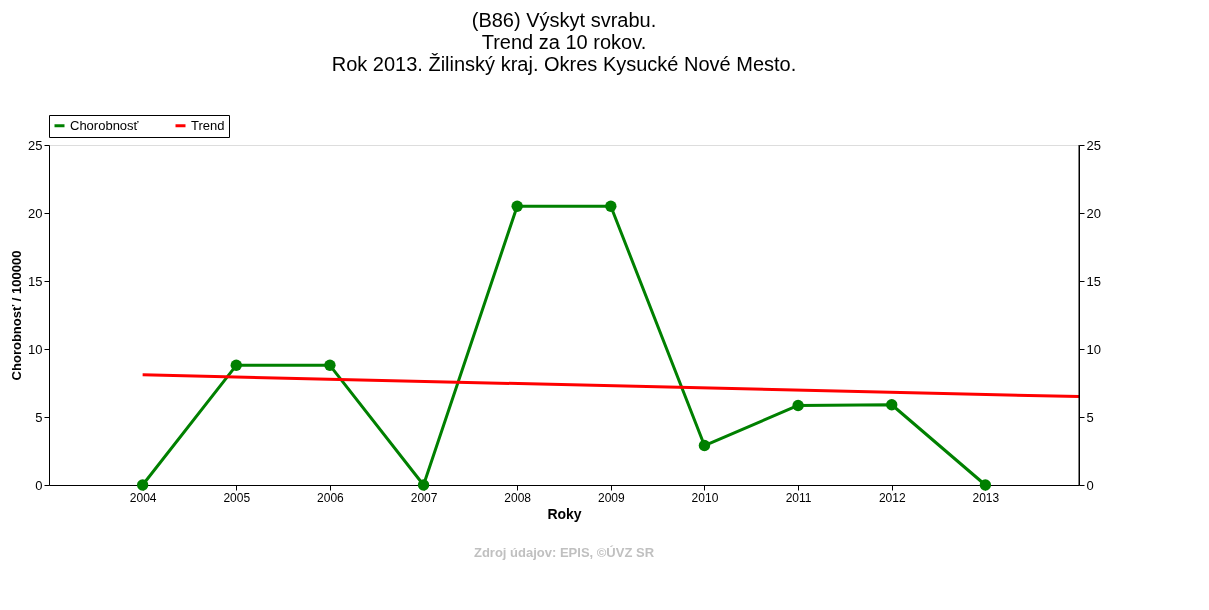 The image size is (1209, 610). What do you see at coordinates (564, 41) in the screenshot?
I see `text: Trend za 10 rokov.` at bounding box center [564, 41].